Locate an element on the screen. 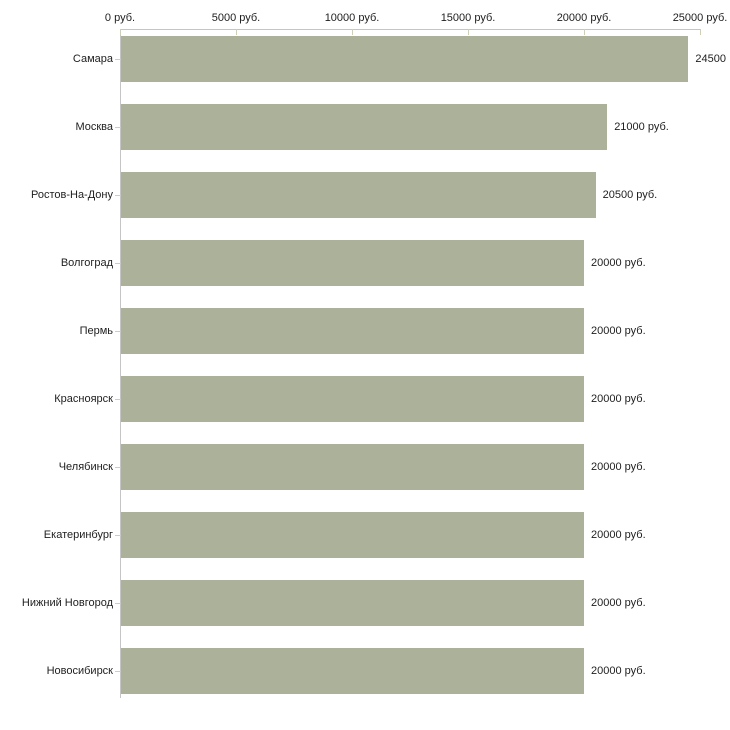  category-label: Новосибирск is located at coordinates (79, 671).